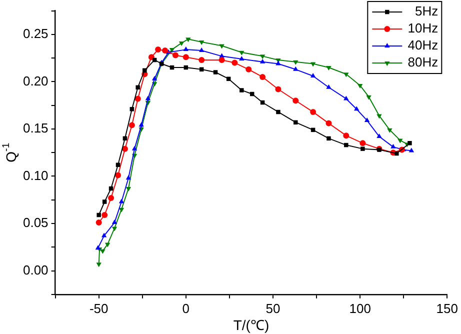  Describe the element at coordinates (447, 308) in the screenshot. I see `x-tick-label: 150` at that location.